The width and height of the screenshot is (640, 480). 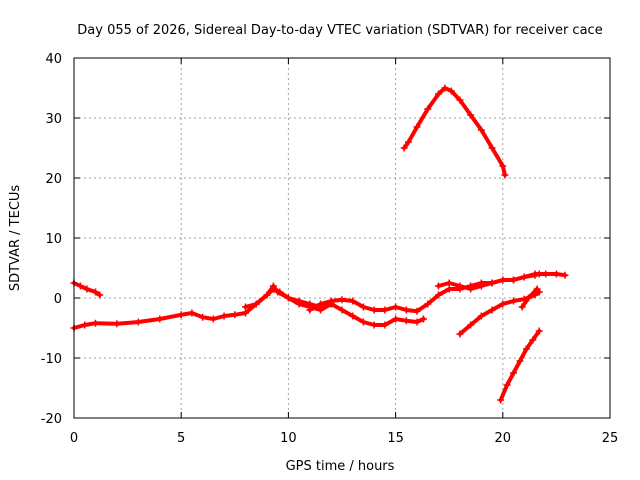 What do you see at coordinates (53, 239) in the screenshot?
I see `y-tick-label: 10` at bounding box center [53, 239].